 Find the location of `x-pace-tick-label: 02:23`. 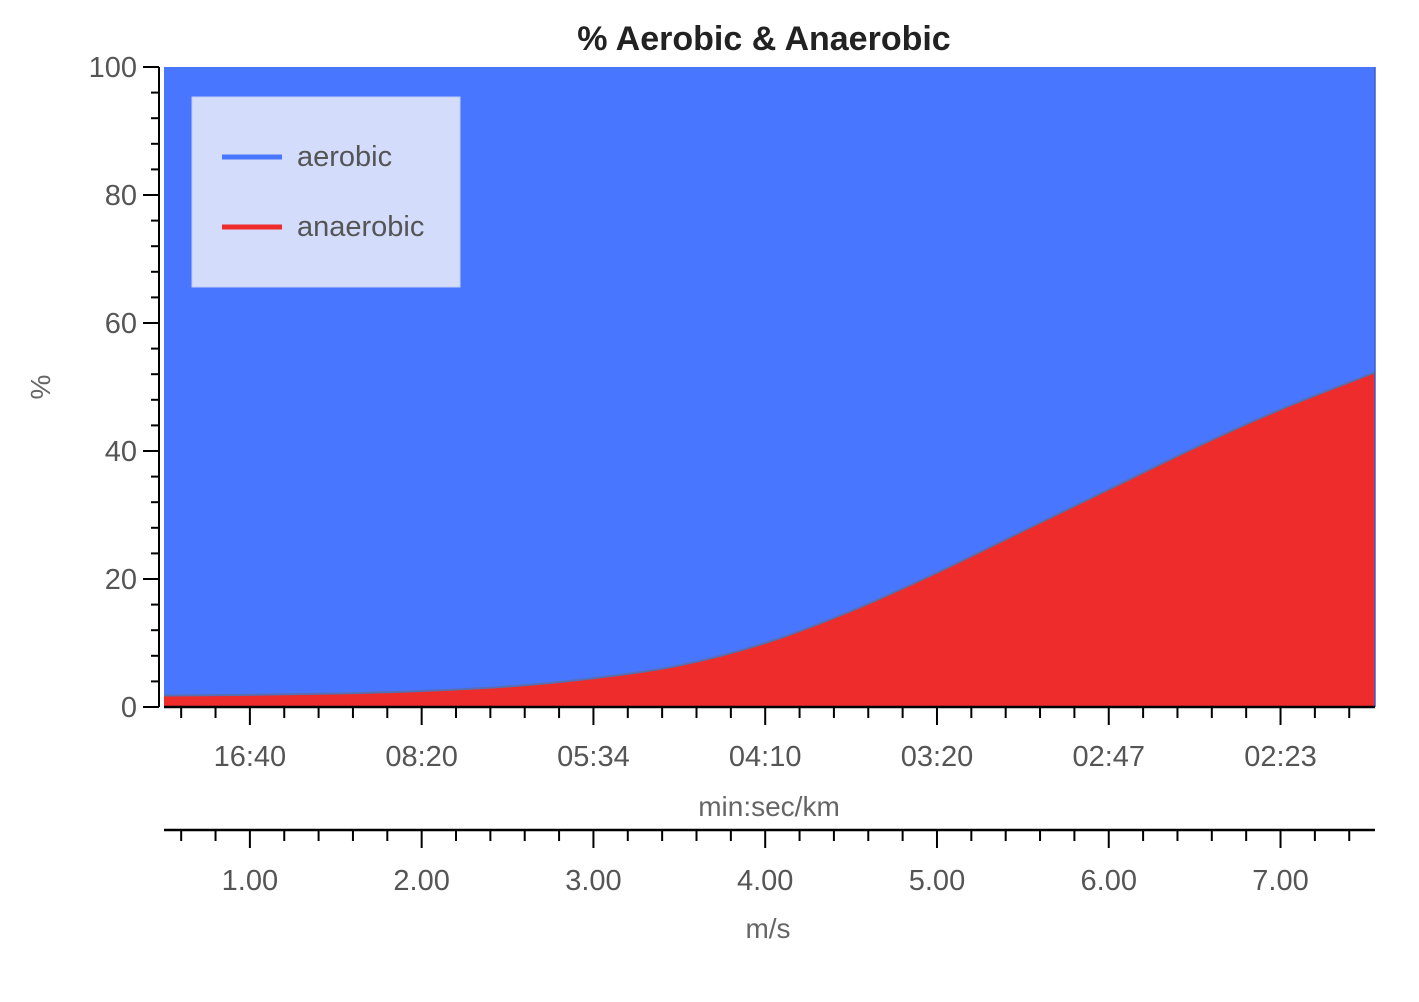

x-pace-tick-label: 02:23 is located at coordinates (1280, 757).